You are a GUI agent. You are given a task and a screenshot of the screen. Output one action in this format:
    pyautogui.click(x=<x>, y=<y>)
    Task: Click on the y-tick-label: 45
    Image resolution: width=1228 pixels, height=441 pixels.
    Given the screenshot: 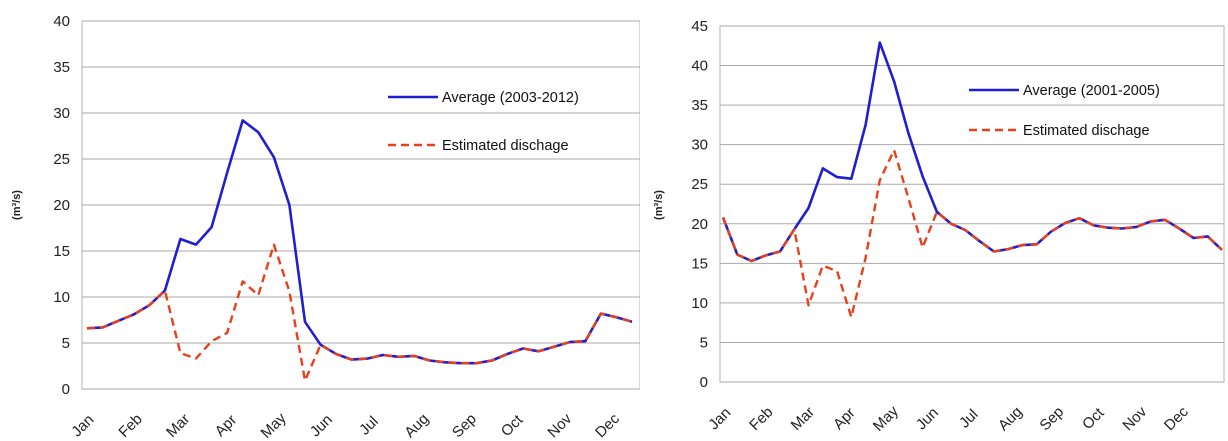 What is the action you would take?
    pyautogui.click(x=699, y=26)
    